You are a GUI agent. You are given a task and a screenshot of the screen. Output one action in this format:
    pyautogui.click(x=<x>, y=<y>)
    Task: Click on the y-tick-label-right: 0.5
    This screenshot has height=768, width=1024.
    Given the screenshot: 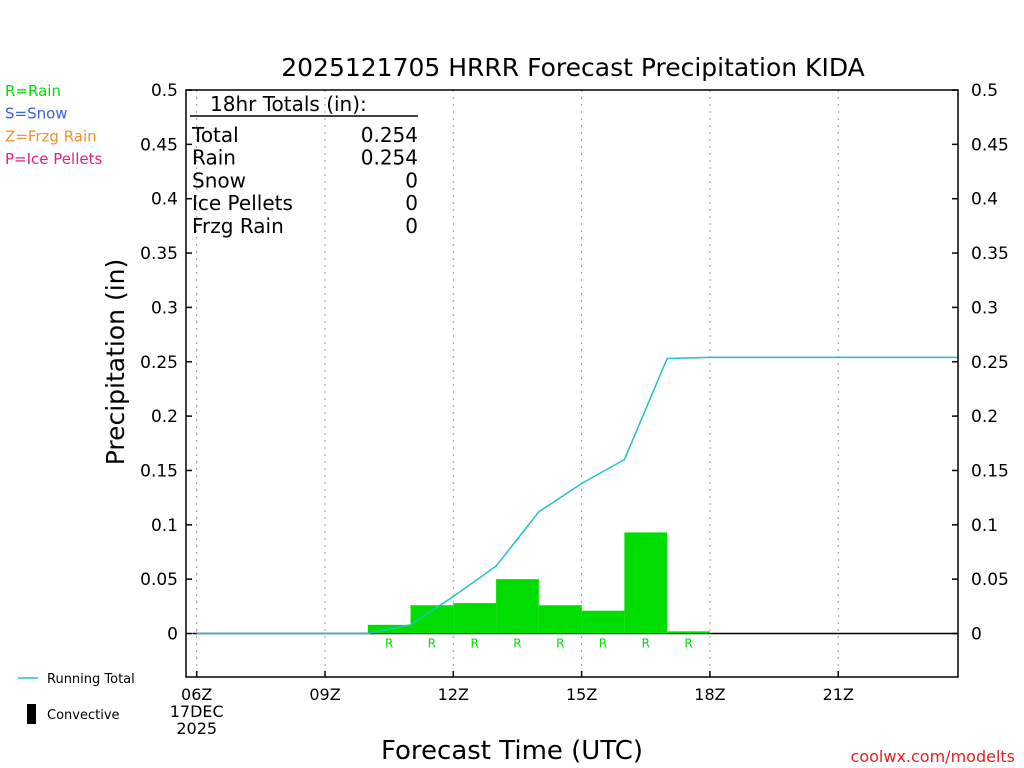 What is the action you would take?
    pyautogui.click(x=984, y=91)
    